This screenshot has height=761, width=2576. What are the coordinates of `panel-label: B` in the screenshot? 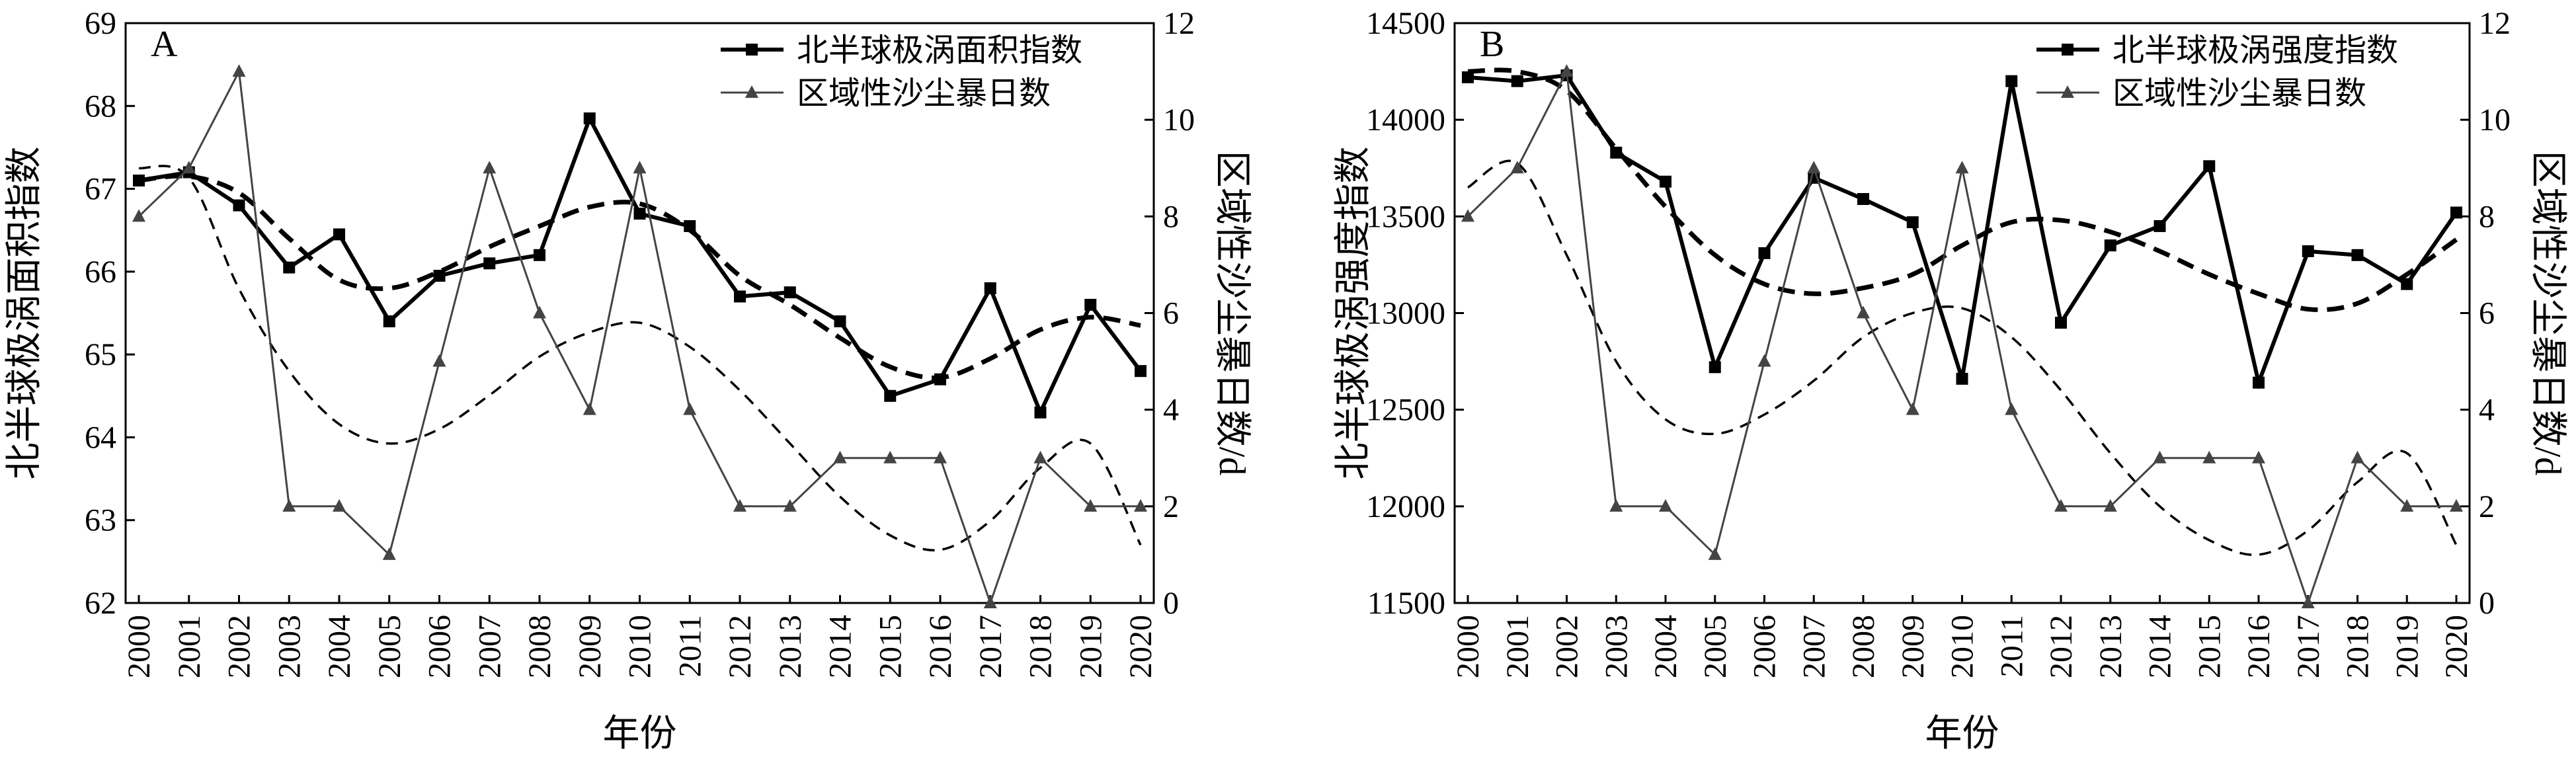 It's located at (1492, 44).